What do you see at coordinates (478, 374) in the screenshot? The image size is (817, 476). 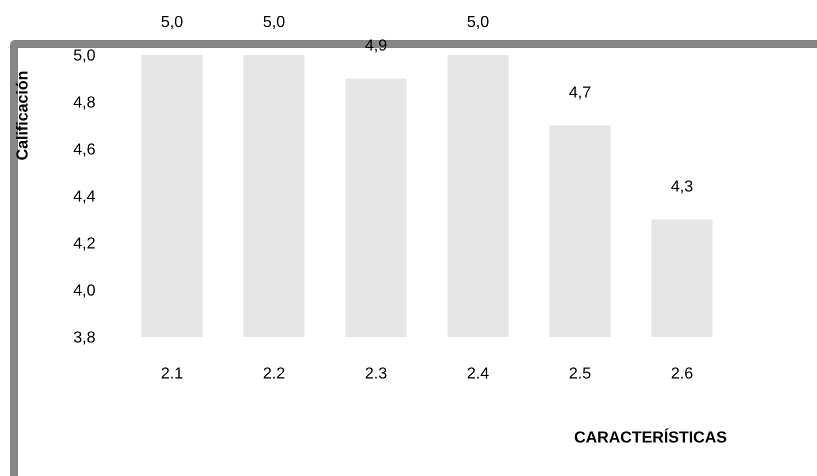 I see `x-tick-label: 2.4` at bounding box center [478, 374].